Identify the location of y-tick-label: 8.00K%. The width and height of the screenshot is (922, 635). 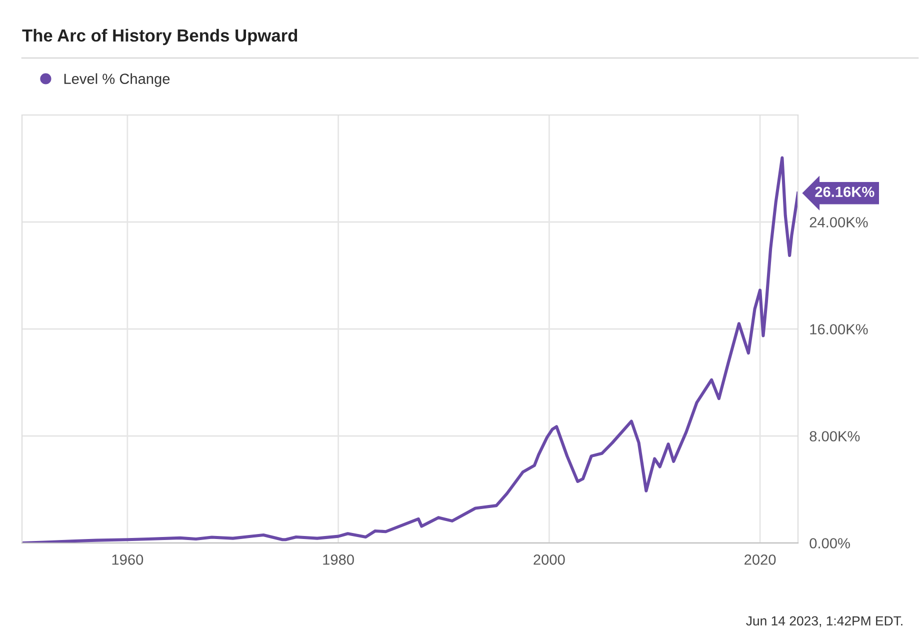
(835, 436).